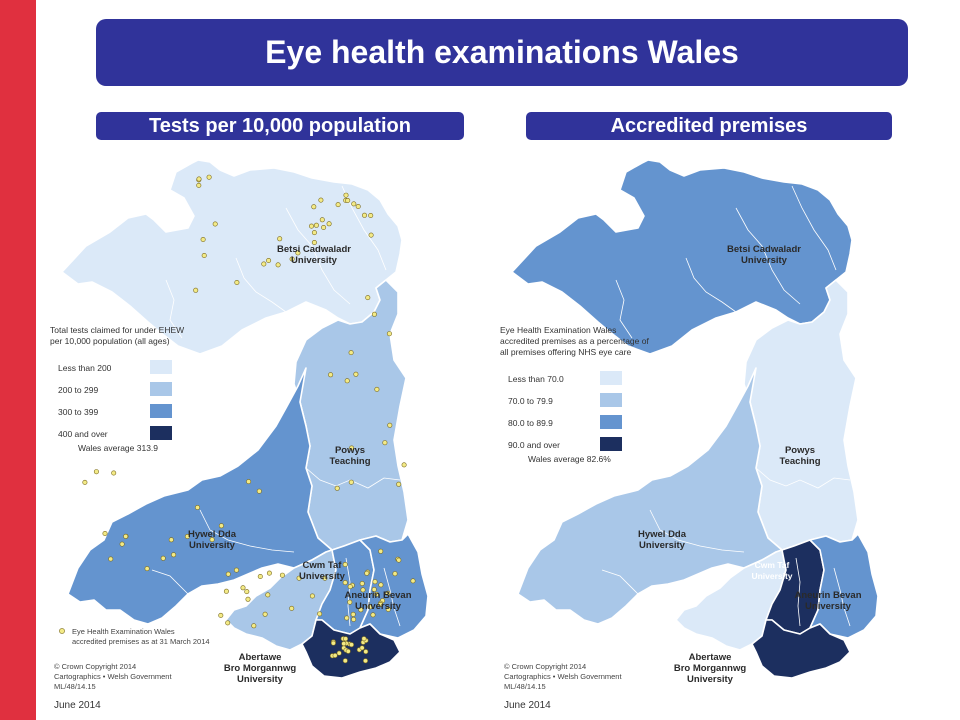 The height and width of the screenshot is (720, 960). What do you see at coordinates (200, 496) in the screenshot?
I see `region-hywel` at bounding box center [200, 496].